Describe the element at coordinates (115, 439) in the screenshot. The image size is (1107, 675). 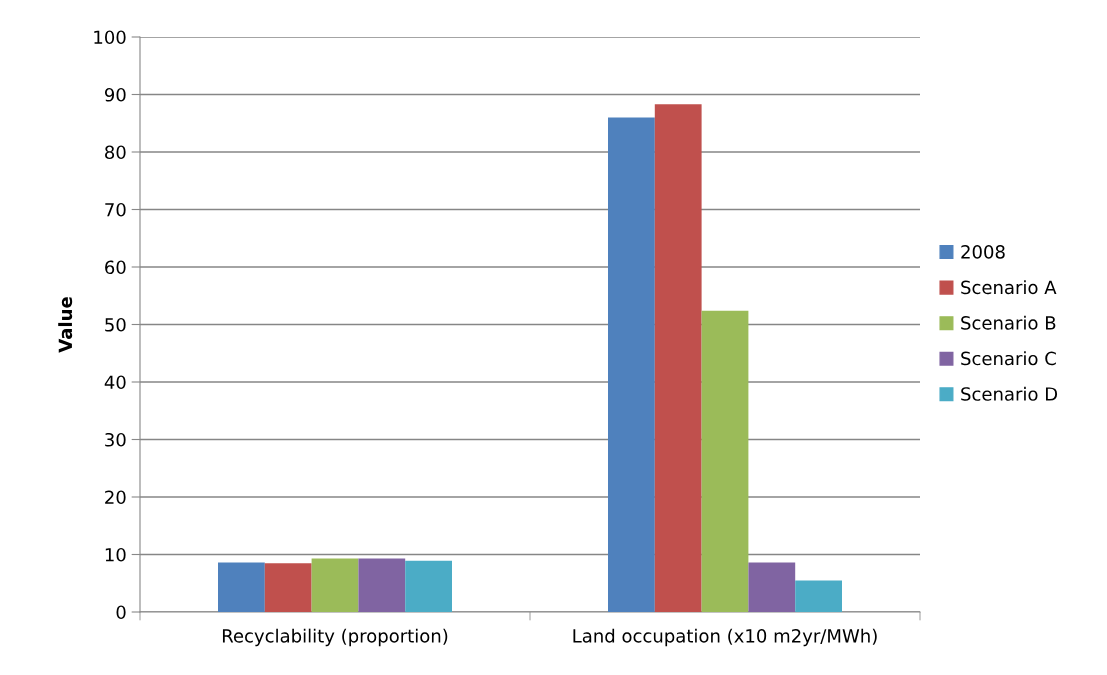
I see `y-tick-label: 30` at that location.